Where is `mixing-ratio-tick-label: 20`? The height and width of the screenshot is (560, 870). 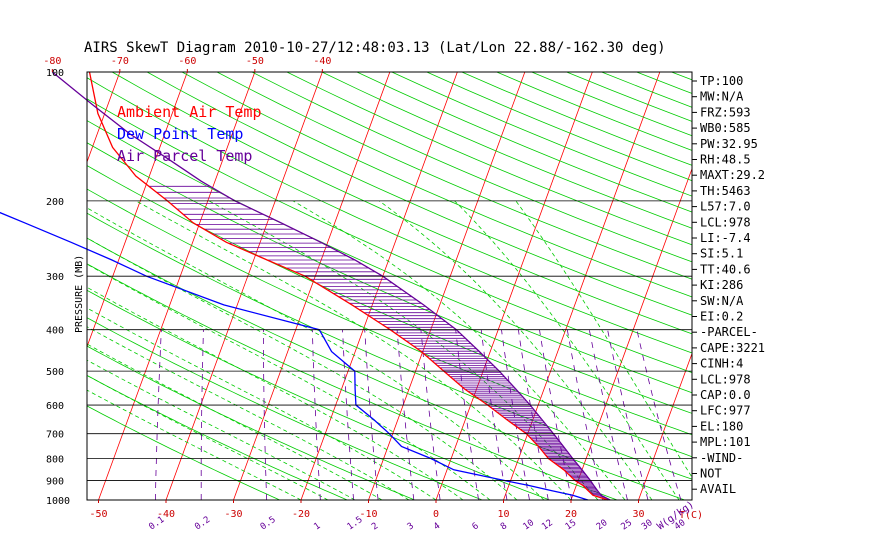 mixing-ratio-tick-label: 20 is located at coordinates (602, 525).